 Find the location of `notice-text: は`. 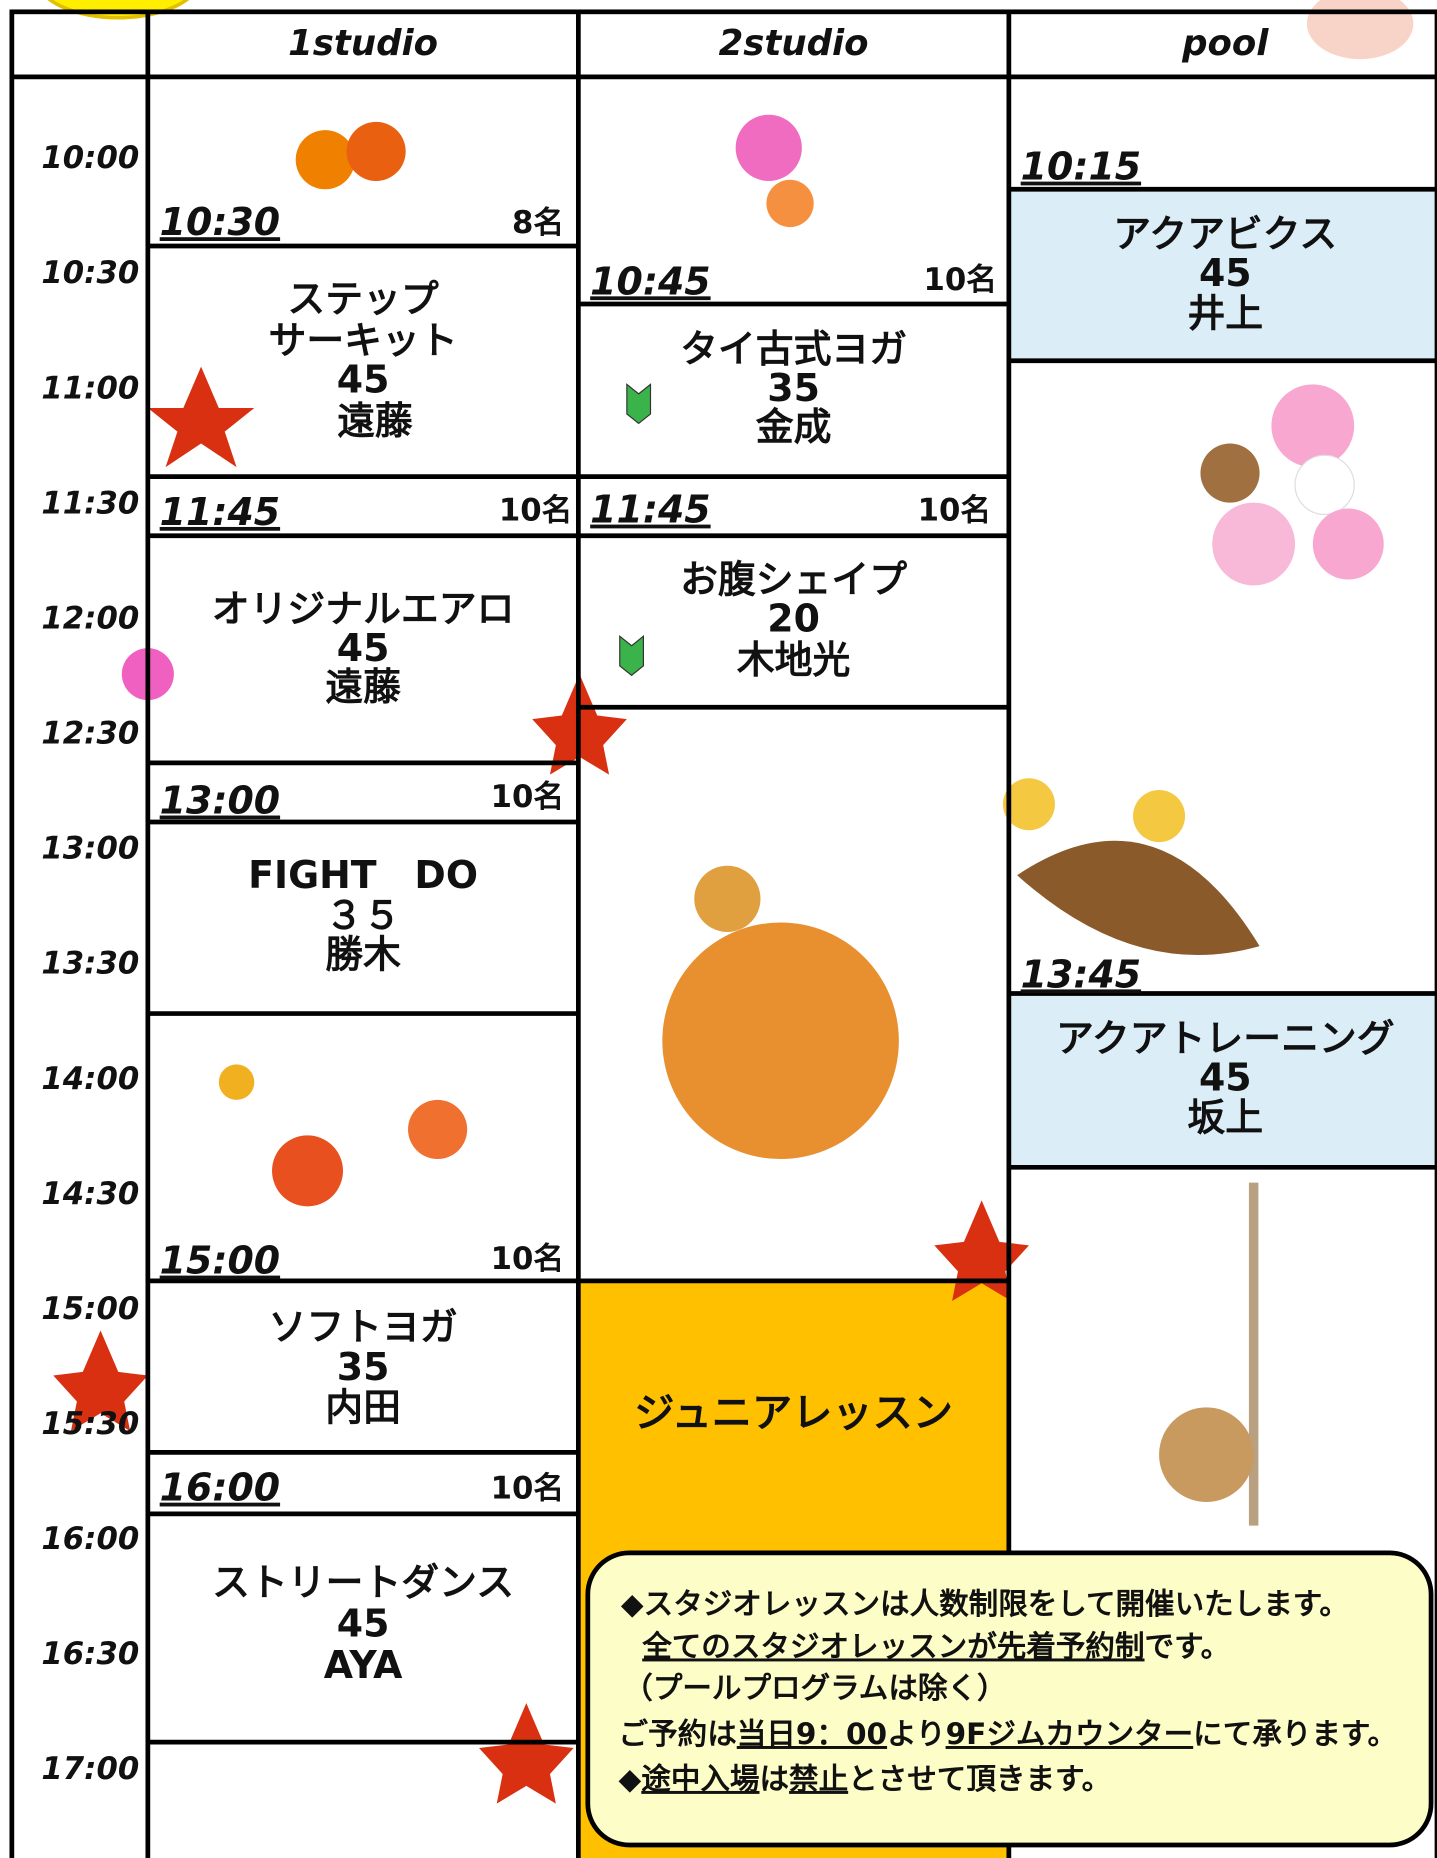

notice-text: は is located at coordinates (775, 1778).